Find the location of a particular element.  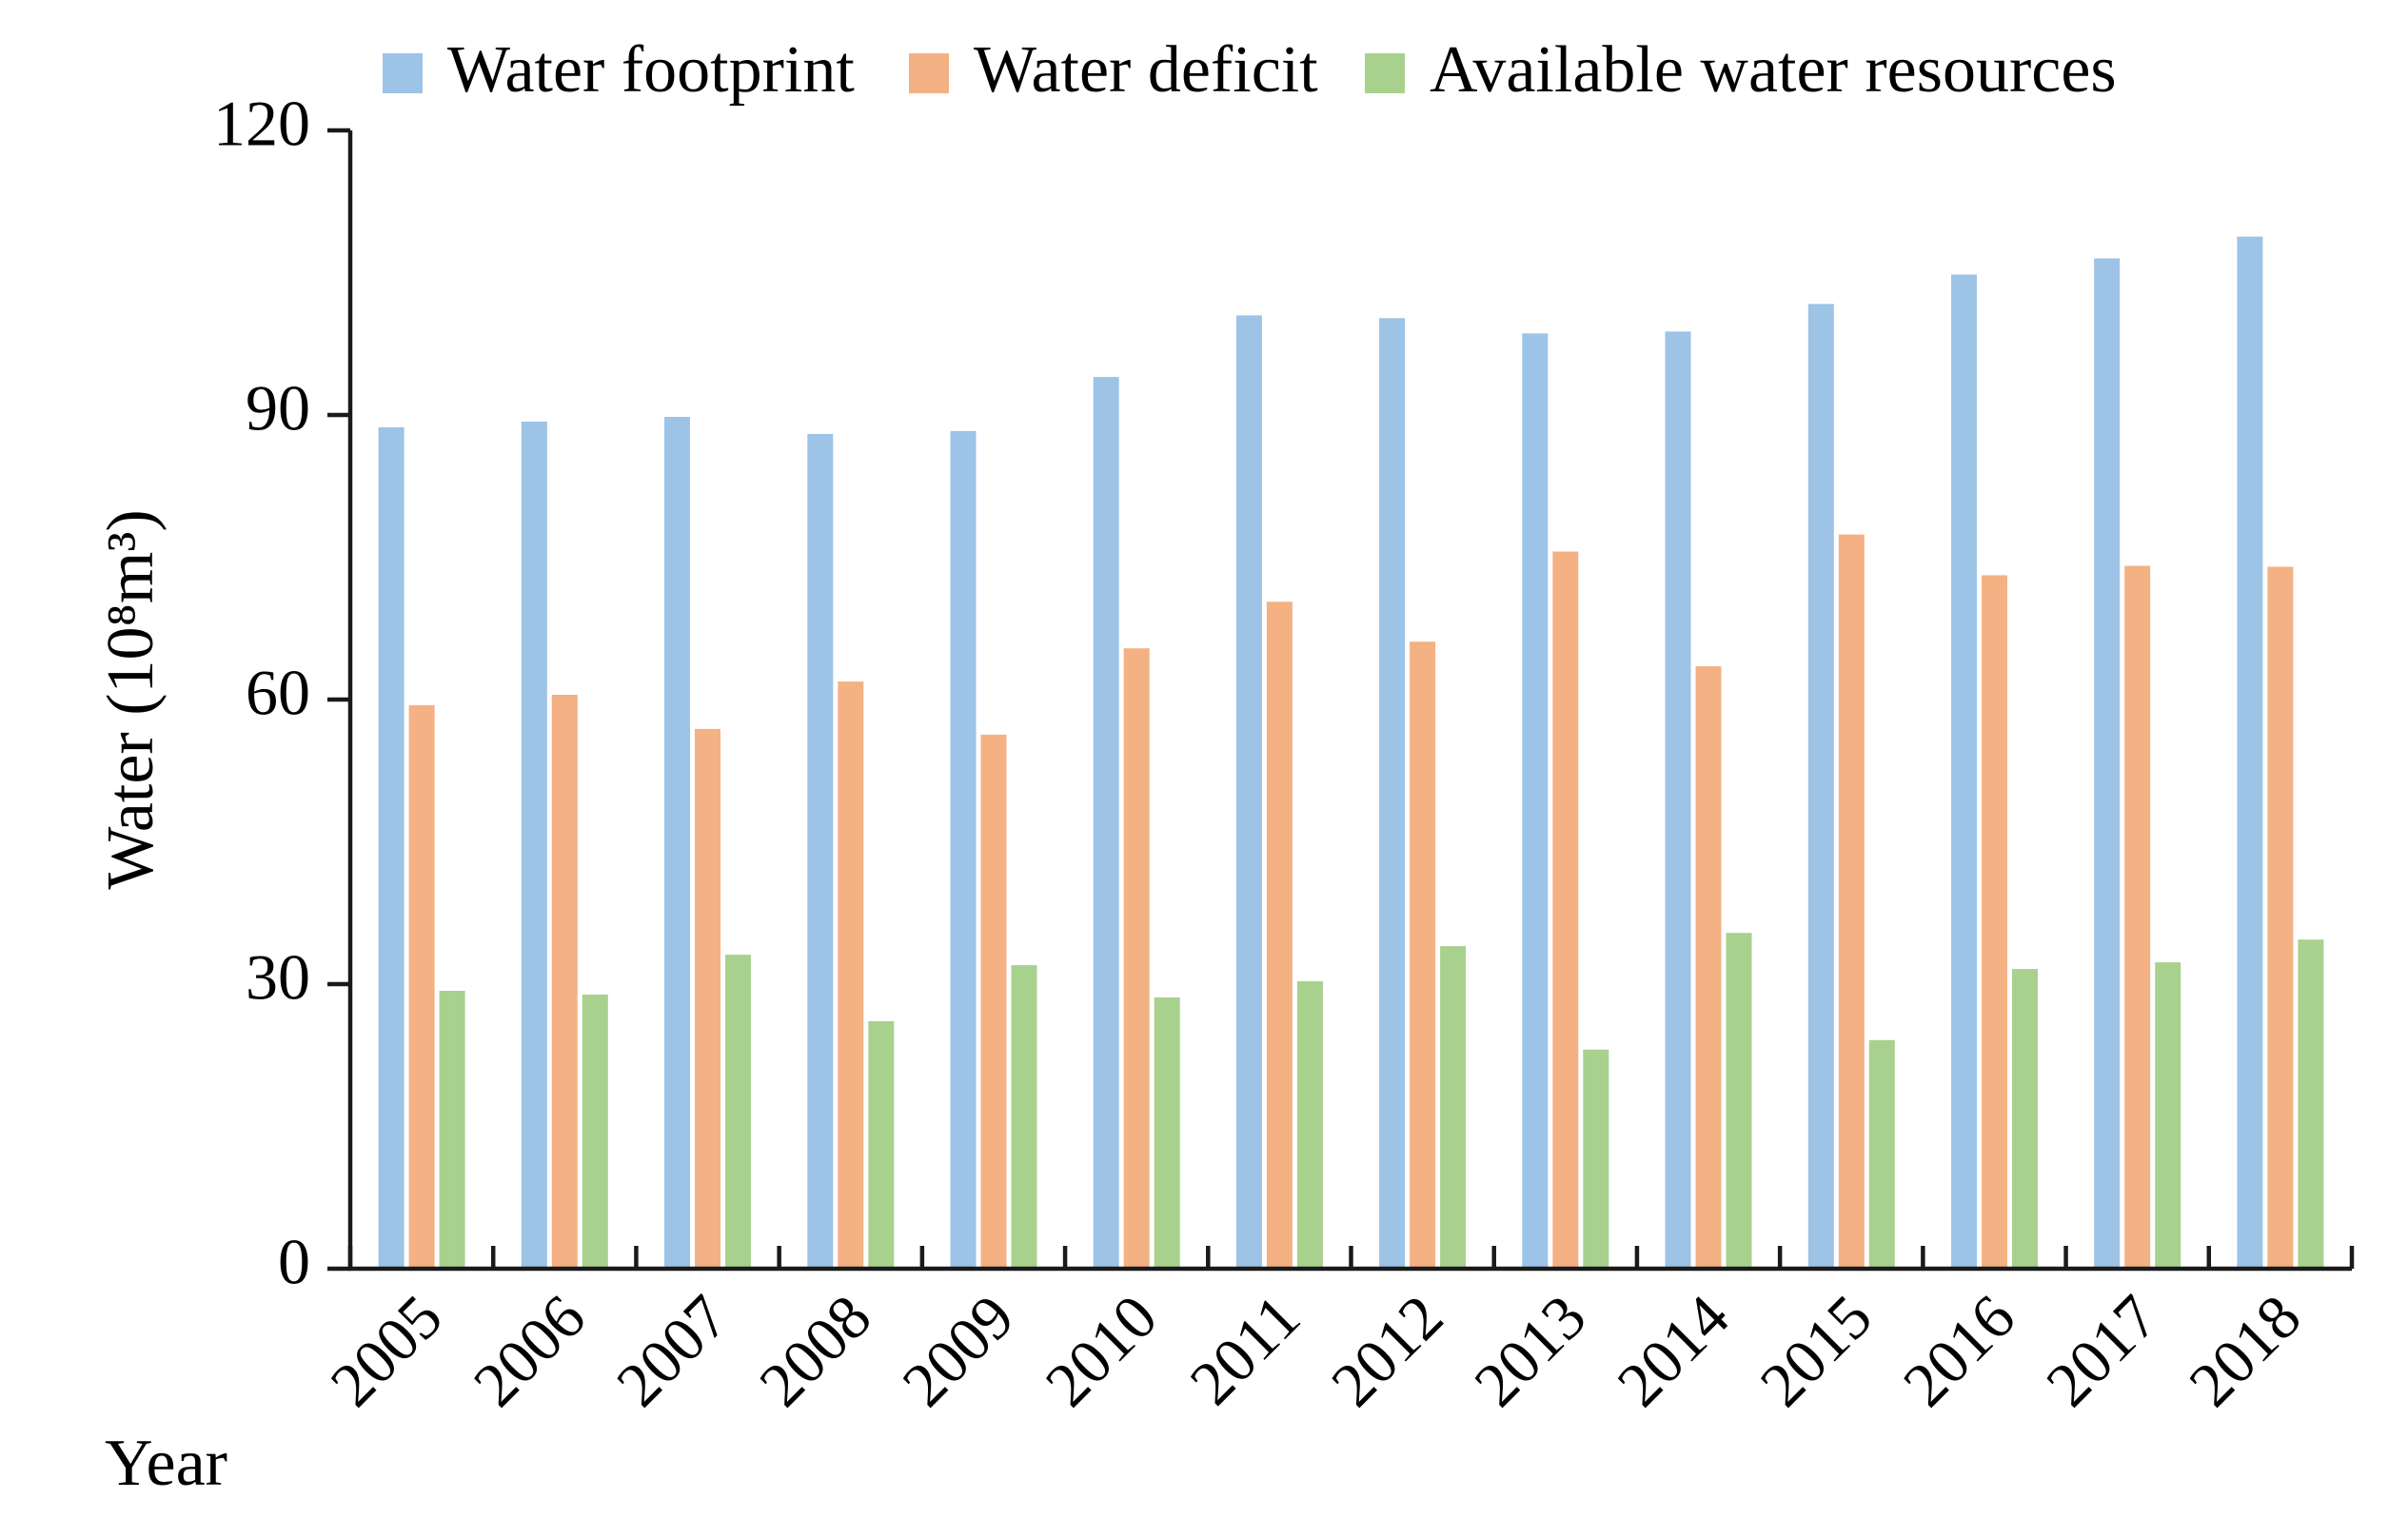

bar-water-deficit-2011 is located at coordinates (1279, 936).